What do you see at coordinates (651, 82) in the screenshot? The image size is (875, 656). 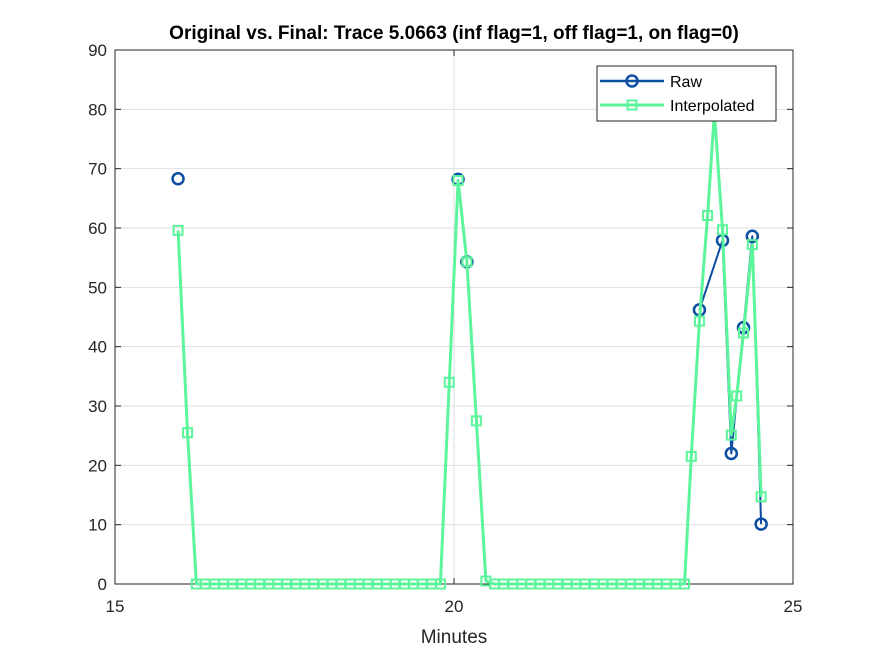 I see `legend-item-raw: Raw` at bounding box center [651, 82].